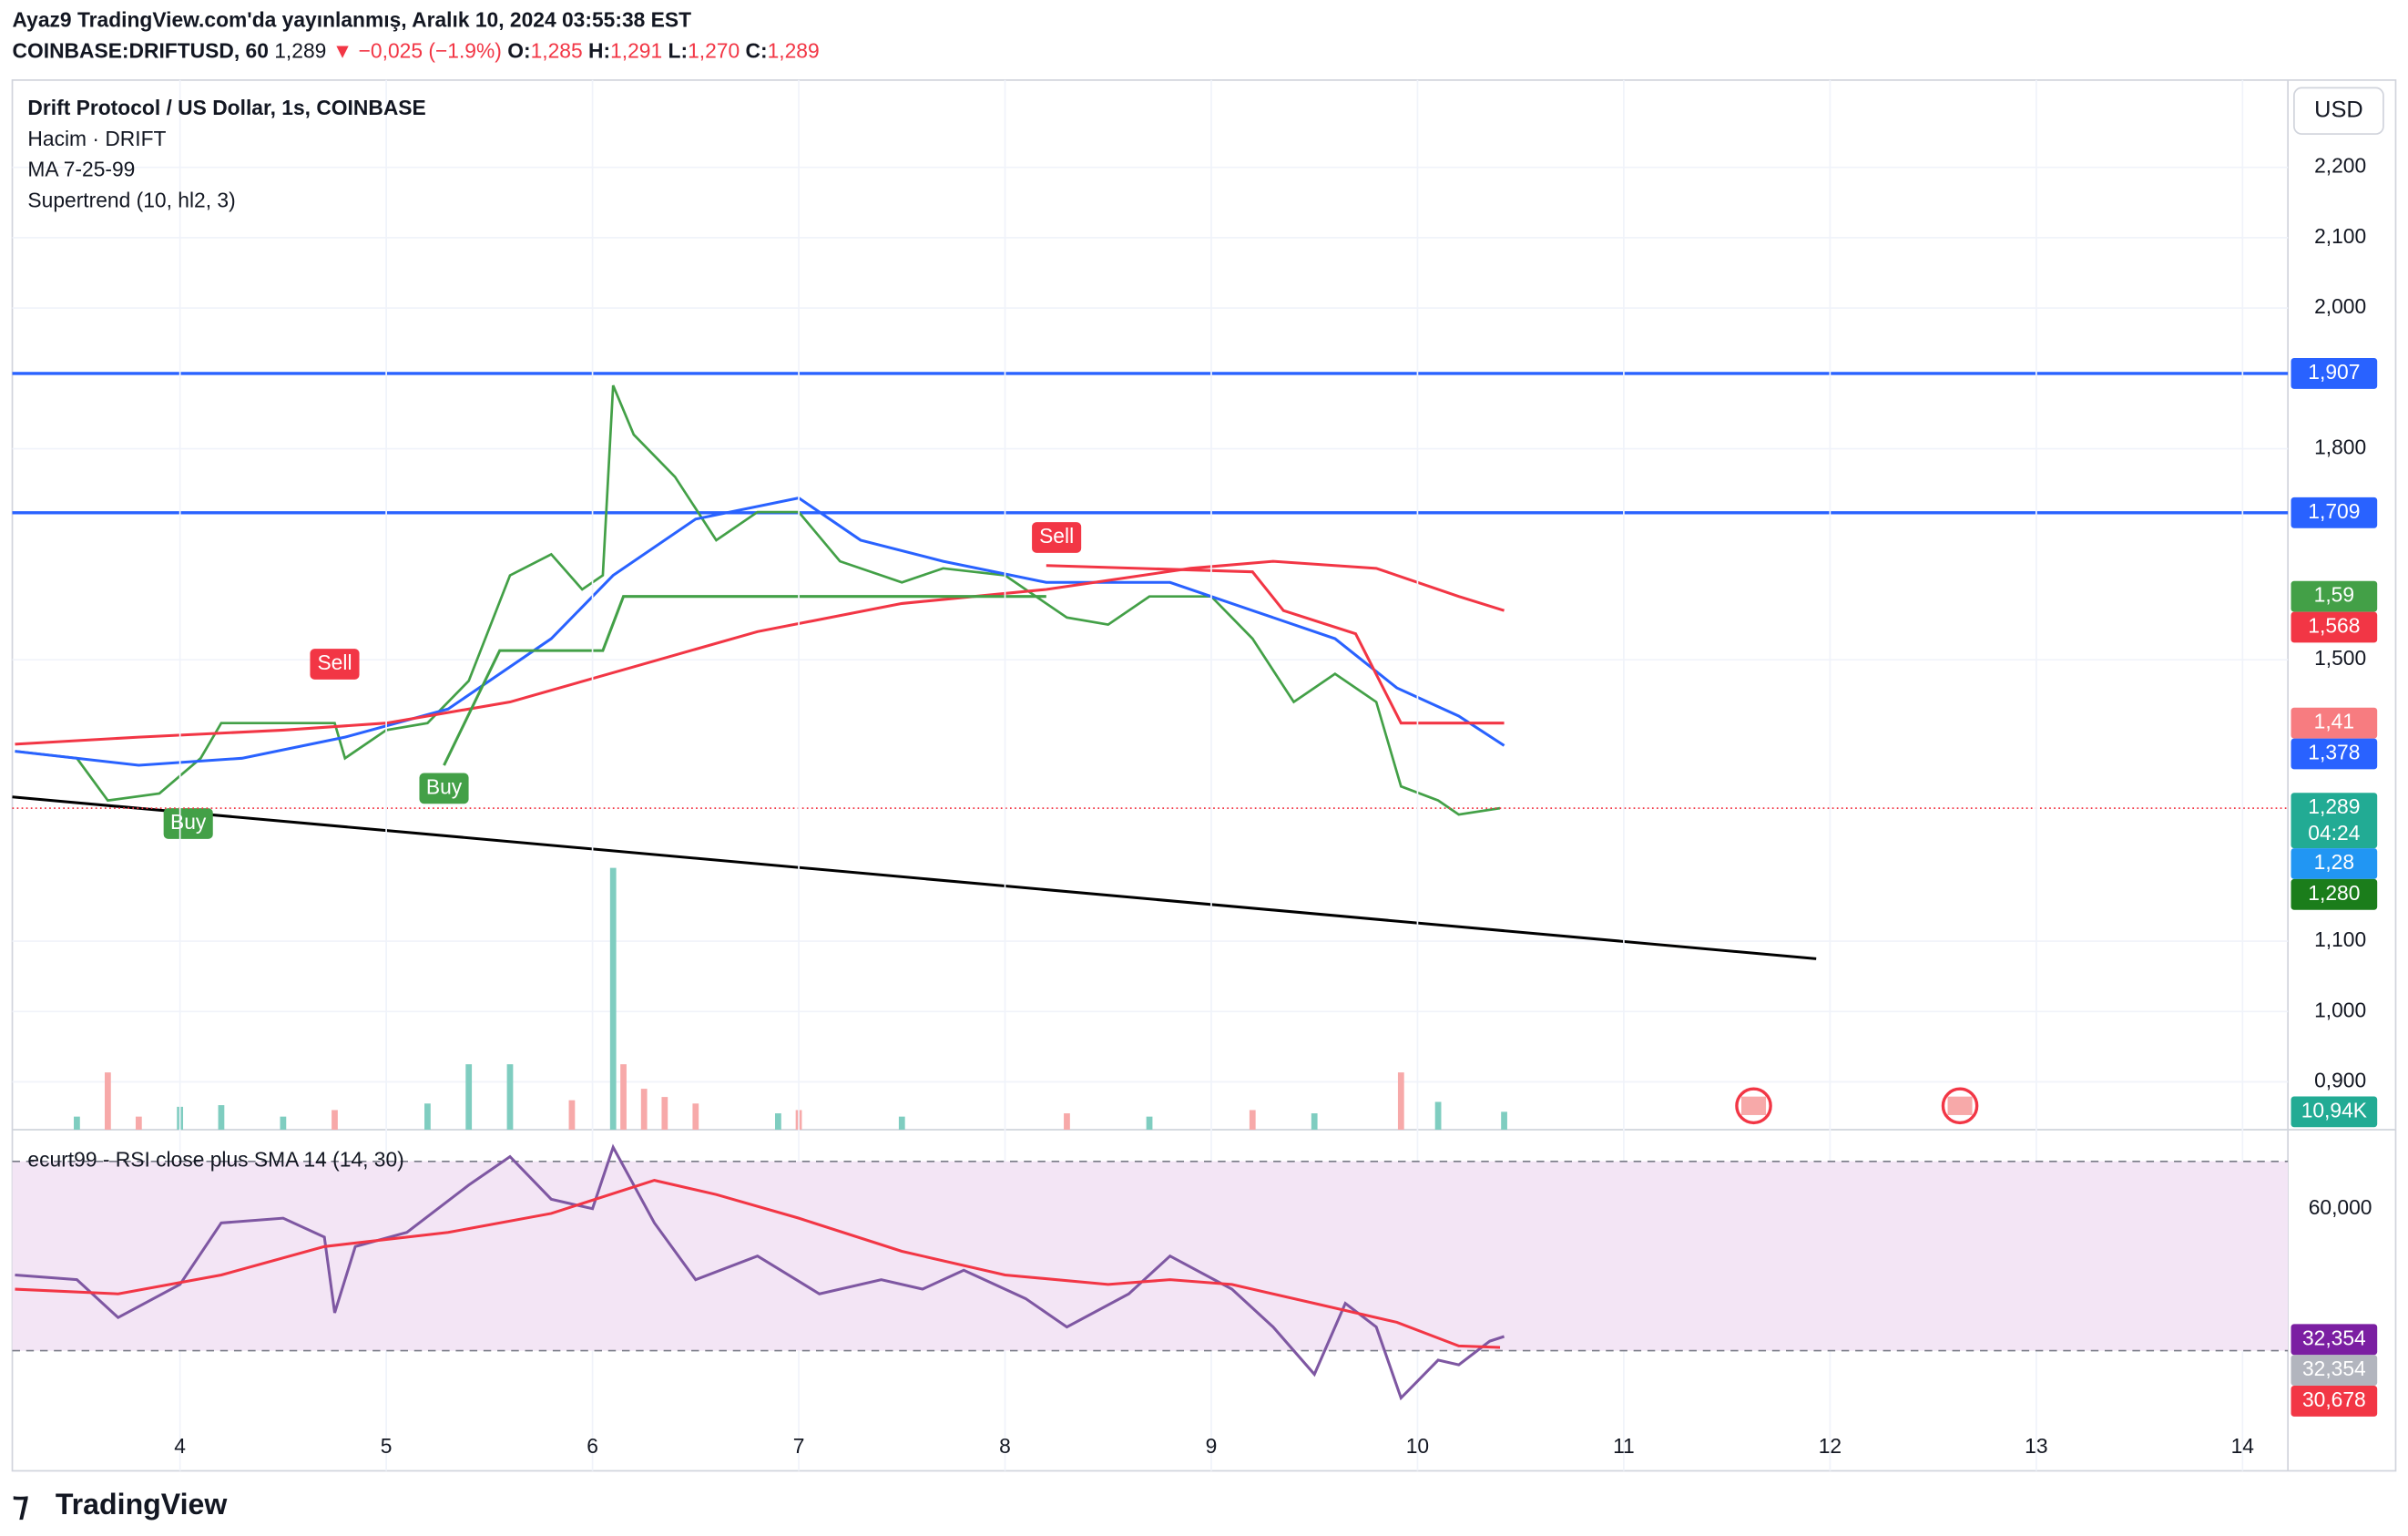 The width and height of the screenshot is (2408, 1536). I want to click on currency-button, so click(2338, 111).